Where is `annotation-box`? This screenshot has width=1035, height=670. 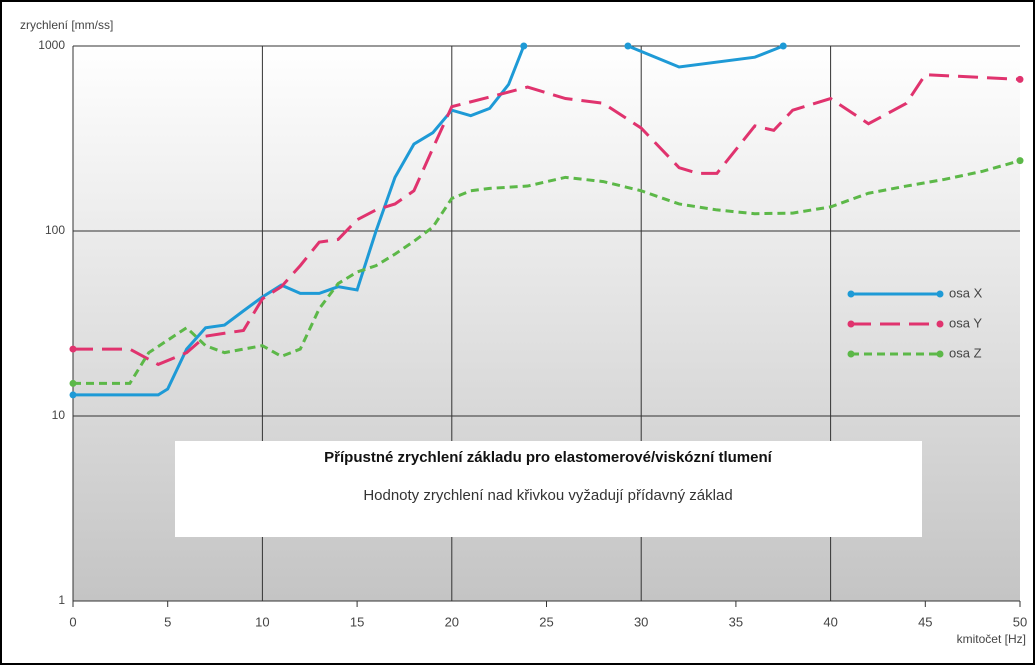 annotation-box is located at coordinates (548, 489).